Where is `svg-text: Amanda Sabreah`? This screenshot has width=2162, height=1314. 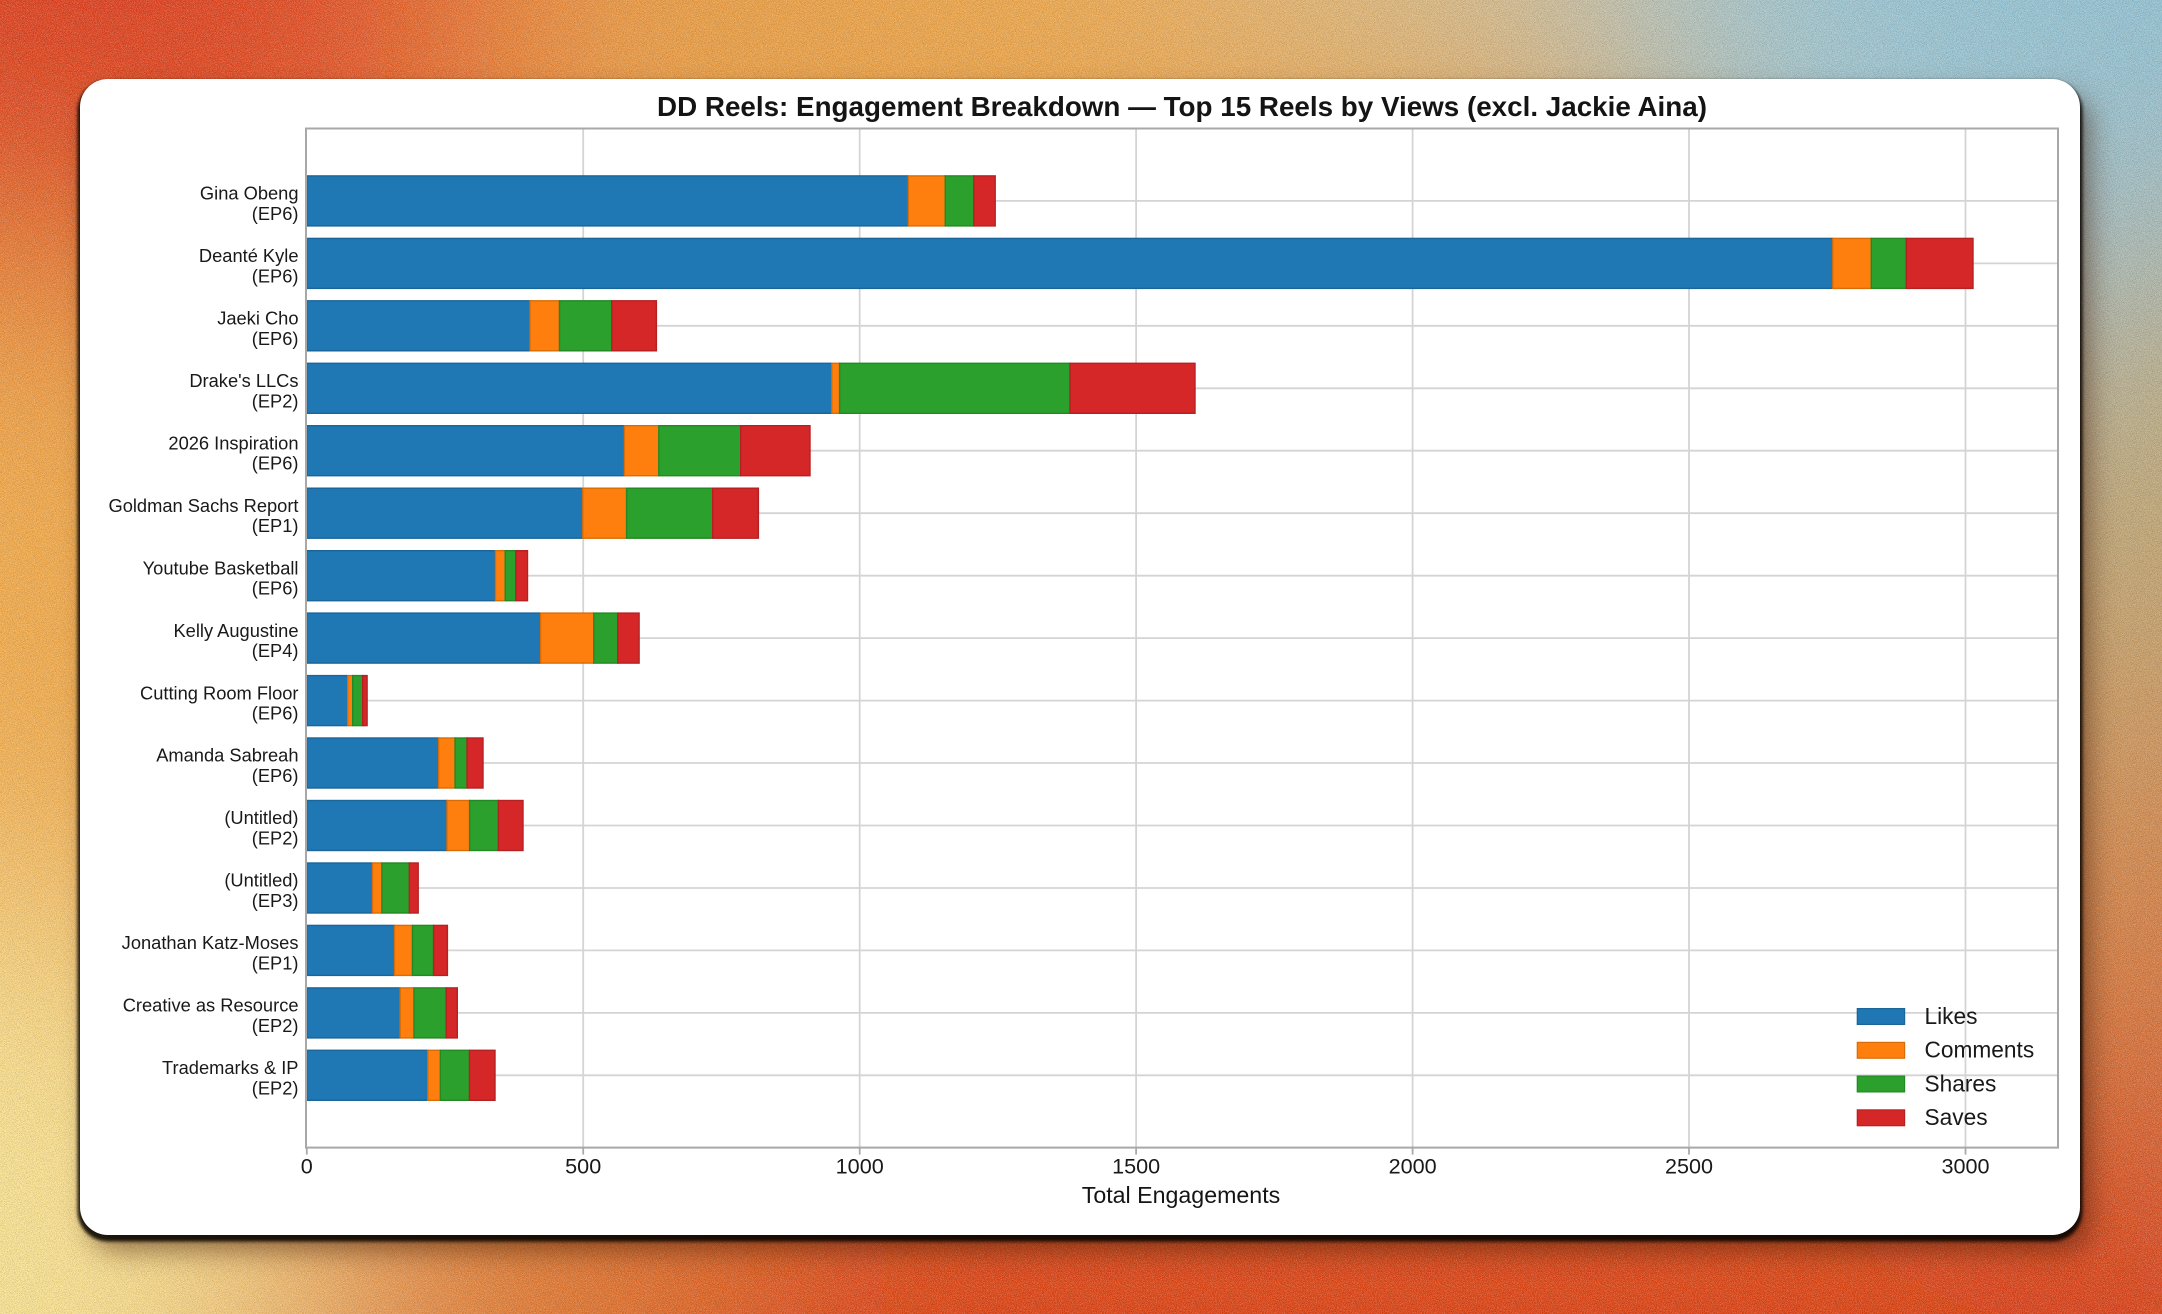
svg-text: Amanda Sabreah is located at coordinates (227, 755).